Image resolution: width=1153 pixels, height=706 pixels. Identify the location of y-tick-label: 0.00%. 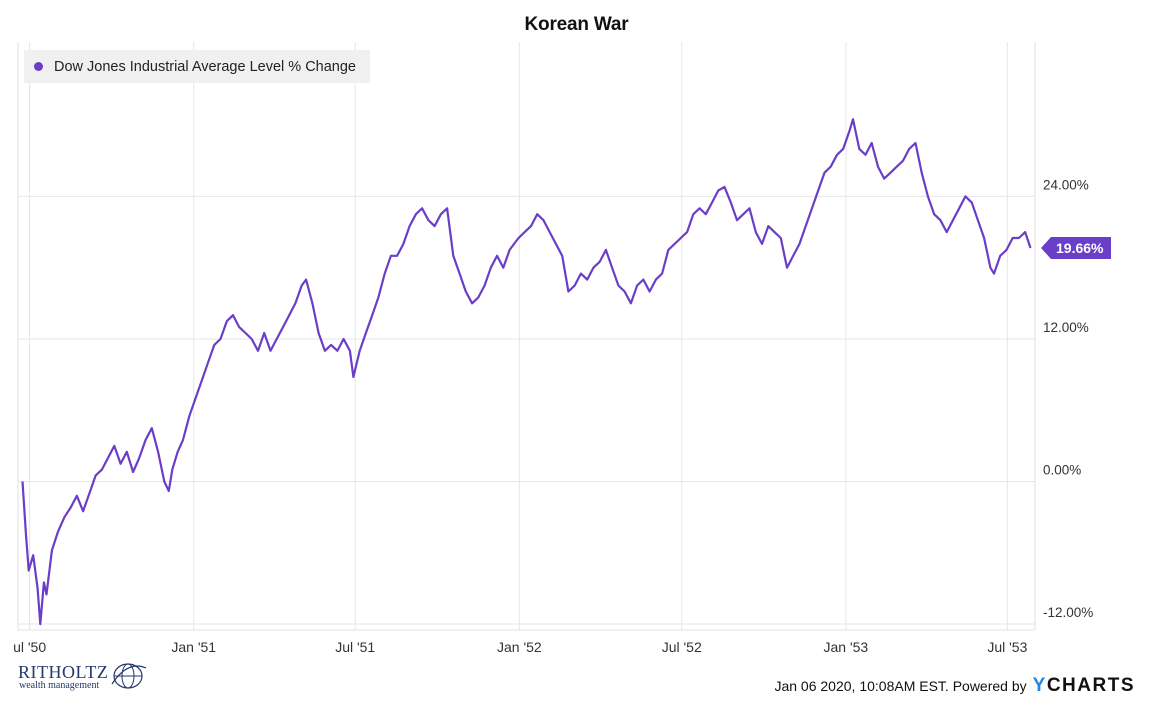
(1062, 470).